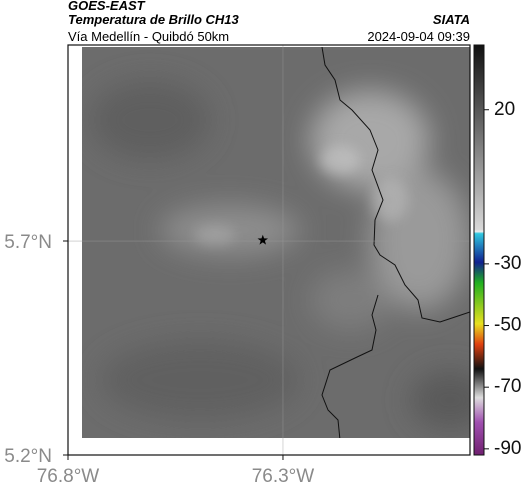 The height and width of the screenshot is (491, 526). Describe the element at coordinates (418, 36) in the screenshot. I see `timestamp: 2024-09-04 09:39` at that location.